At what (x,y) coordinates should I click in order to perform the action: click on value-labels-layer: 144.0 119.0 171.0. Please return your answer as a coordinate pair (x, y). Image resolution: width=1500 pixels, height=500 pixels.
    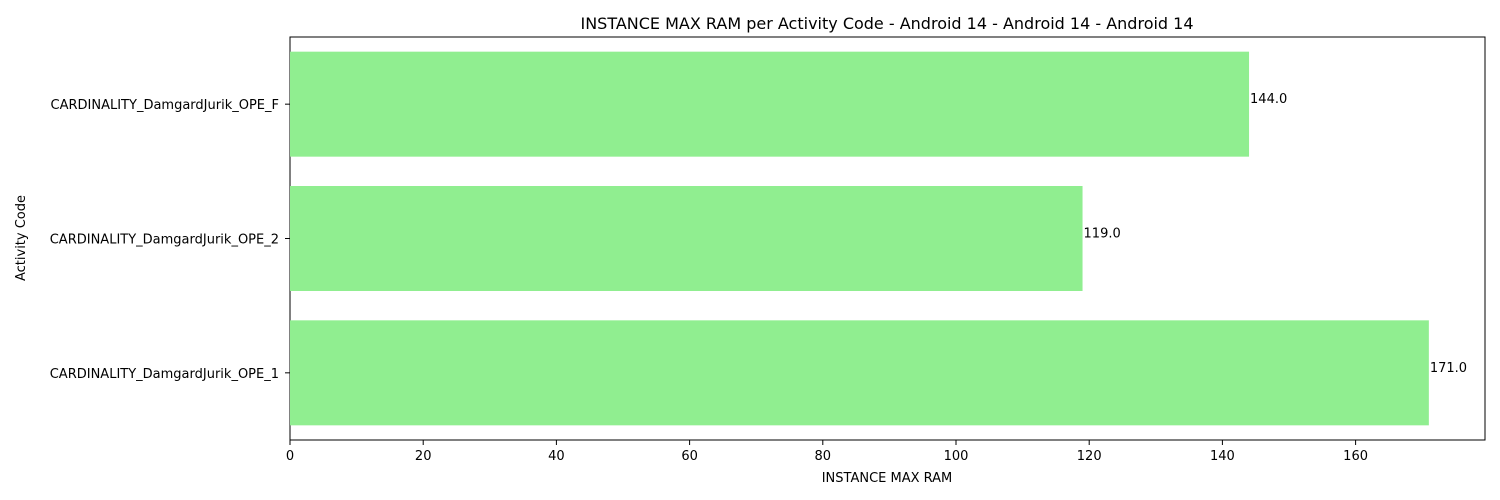
    Looking at the image, I should click on (1276, 234).